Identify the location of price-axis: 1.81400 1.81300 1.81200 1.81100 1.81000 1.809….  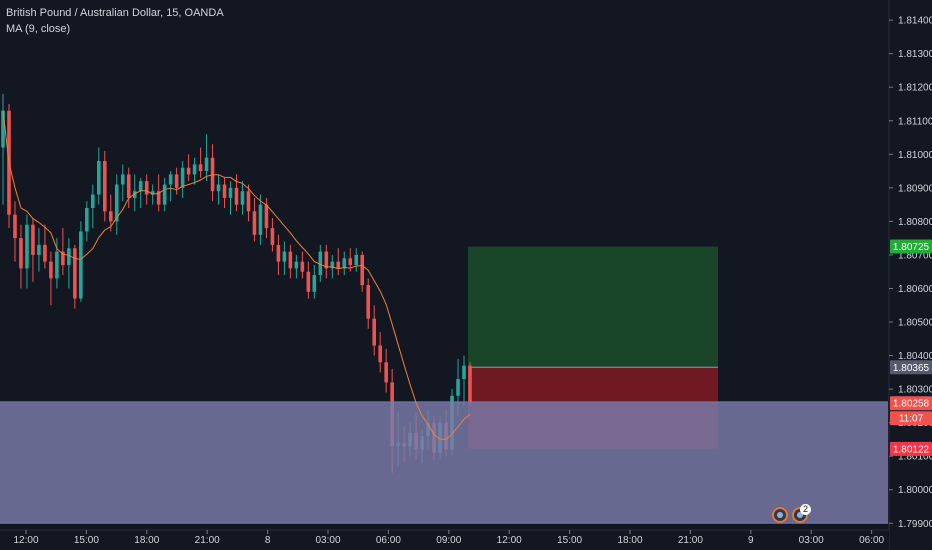
(910, 275).